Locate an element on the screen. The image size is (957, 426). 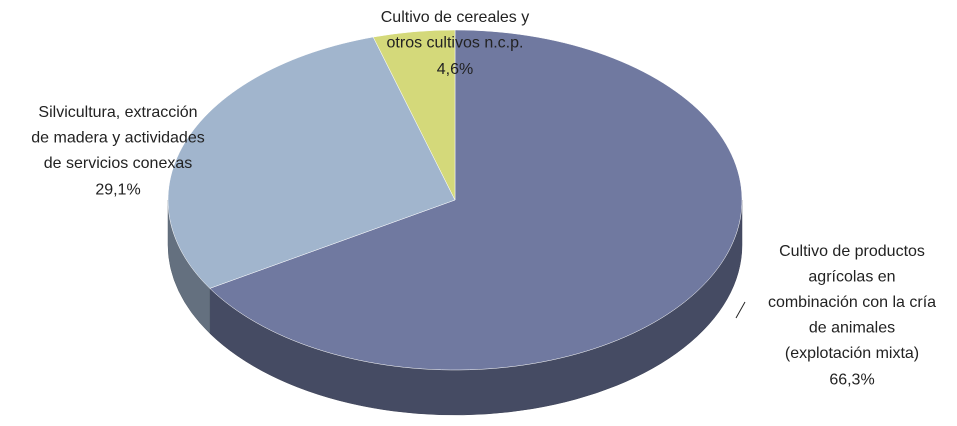
slice is located at coordinates (414, 115).